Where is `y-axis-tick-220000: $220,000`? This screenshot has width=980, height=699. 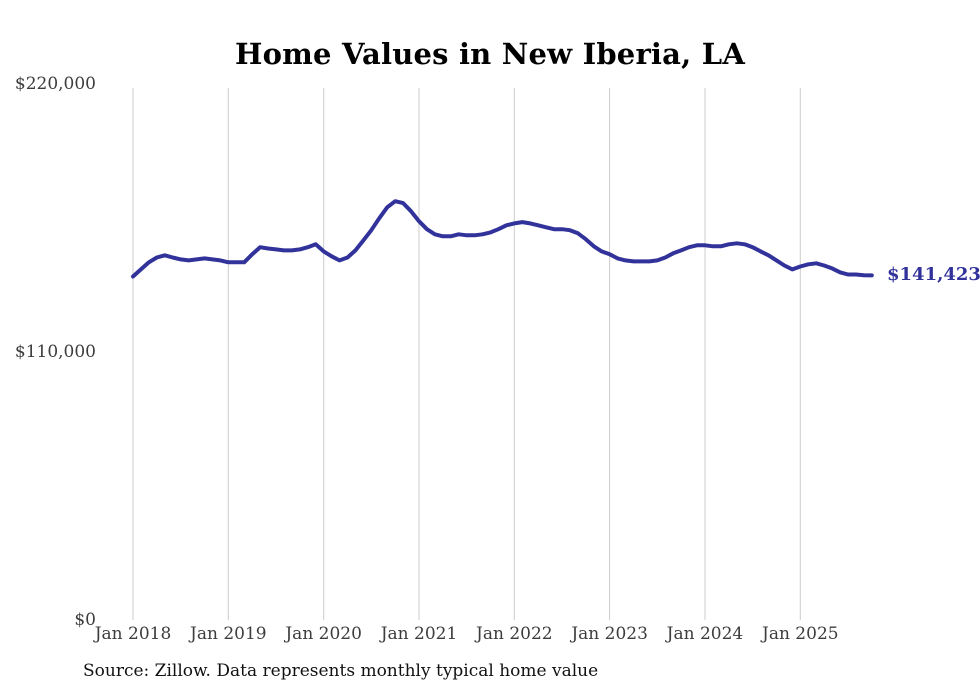 y-axis-tick-220000: $220,000 is located at coordinates (55, 84).